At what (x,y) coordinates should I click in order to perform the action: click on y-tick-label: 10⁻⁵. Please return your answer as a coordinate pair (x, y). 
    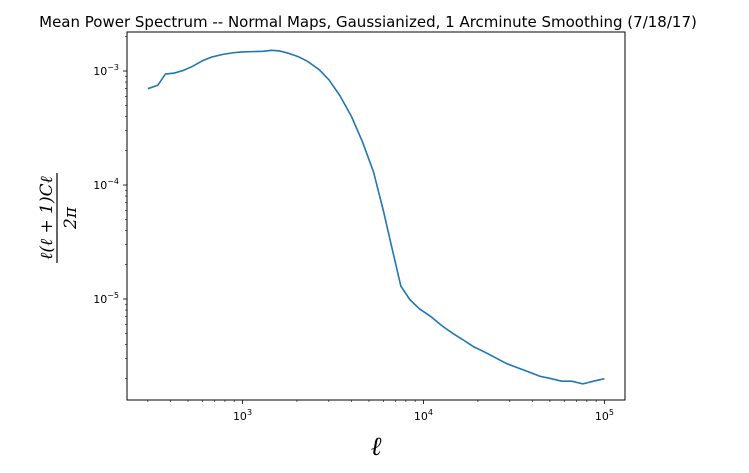
    Looking at the image, I should click on (106, 298).